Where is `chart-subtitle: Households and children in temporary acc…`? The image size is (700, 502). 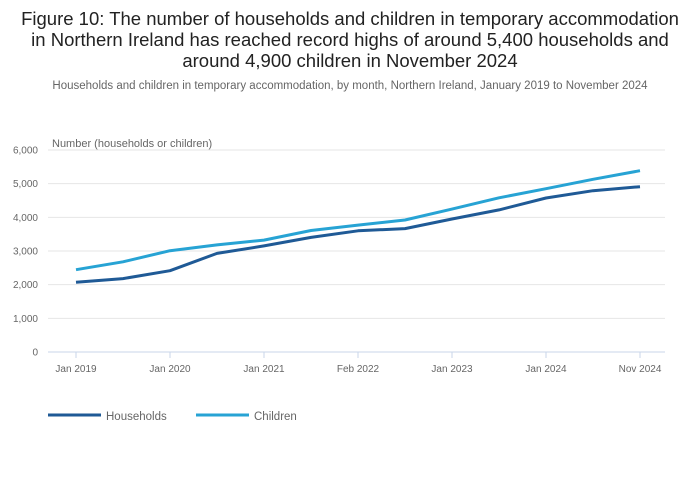 chart-subtitle: Households and children in temporary acc… is located at coordinates (350, 86).